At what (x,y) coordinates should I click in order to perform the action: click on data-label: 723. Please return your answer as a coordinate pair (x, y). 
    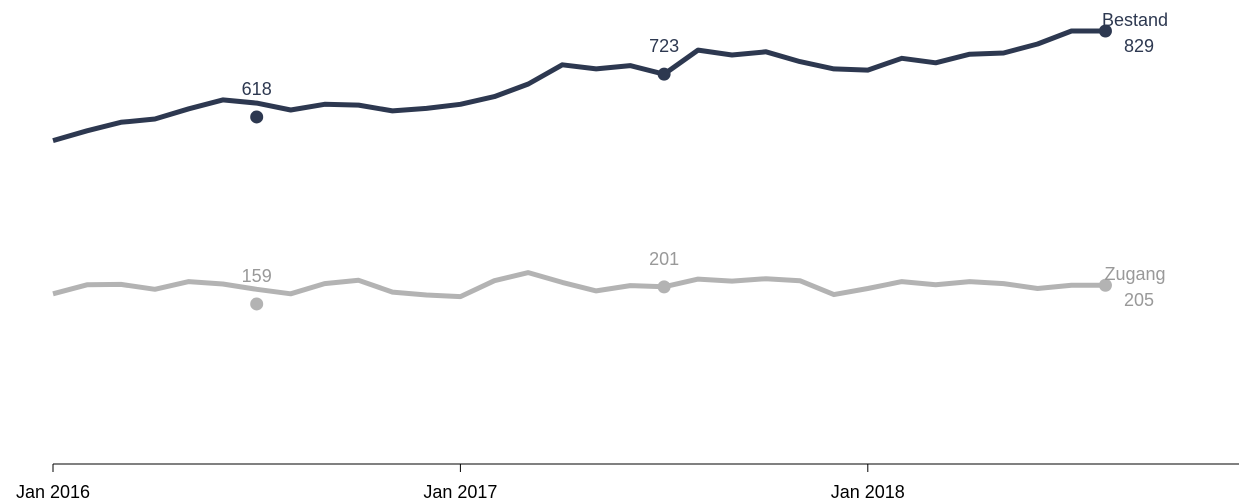
    Looking at the image, I should click on (664, 46).